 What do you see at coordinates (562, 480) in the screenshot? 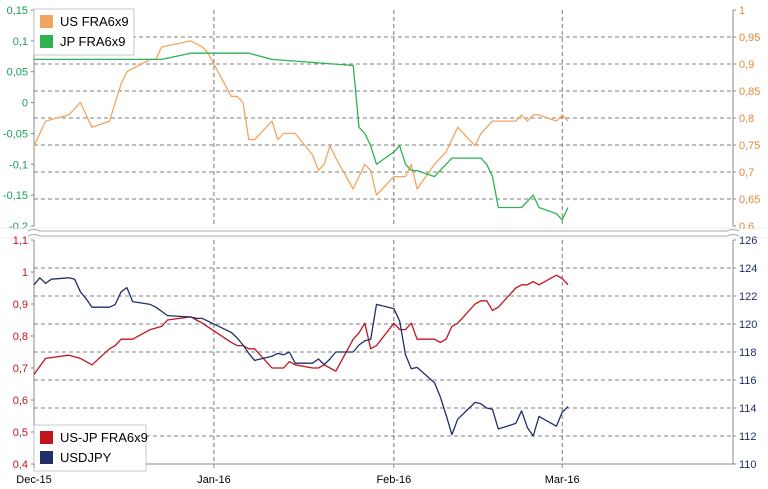
I see `x-tick-label: Mar-16` at bounding box center [562, 480].